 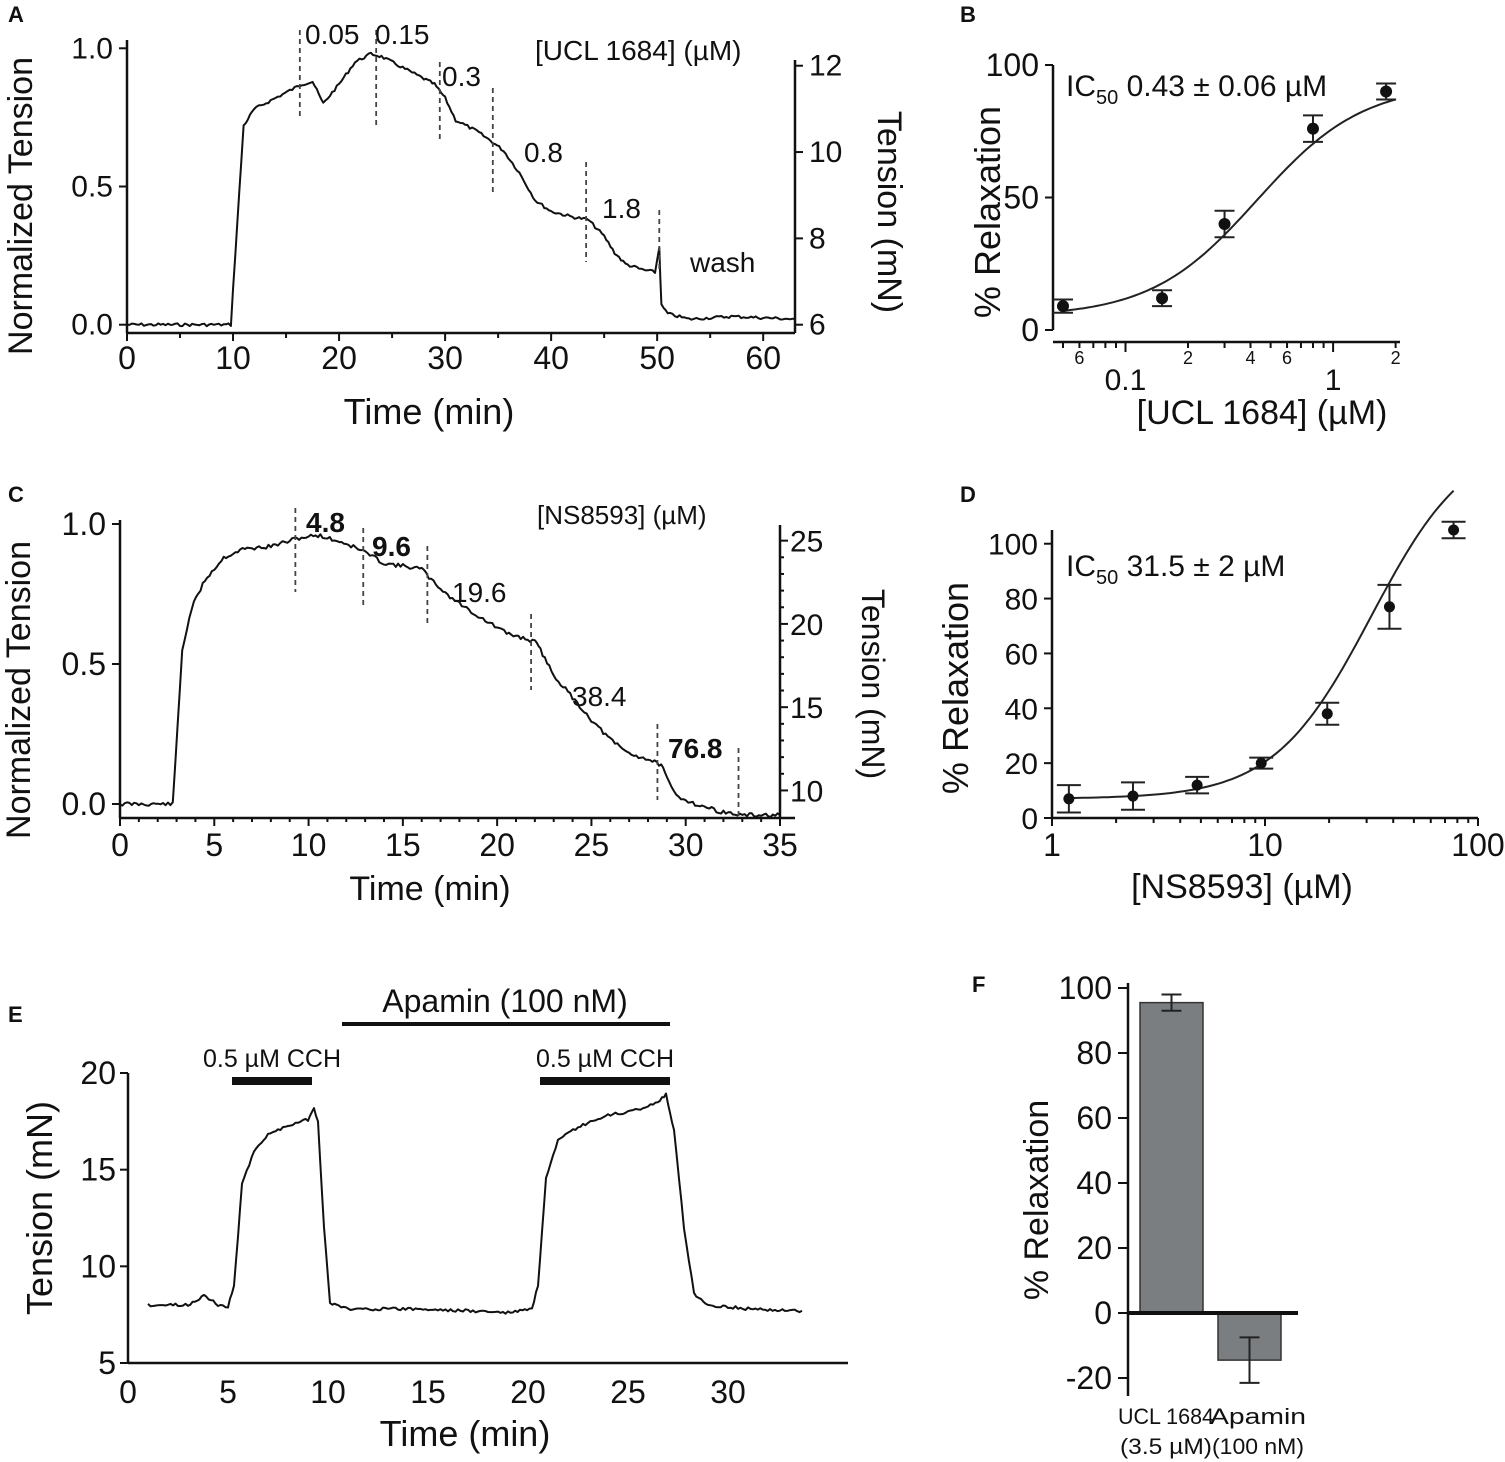 I want to click on y-tick-label: -20, so click(x=1089, y=1378).